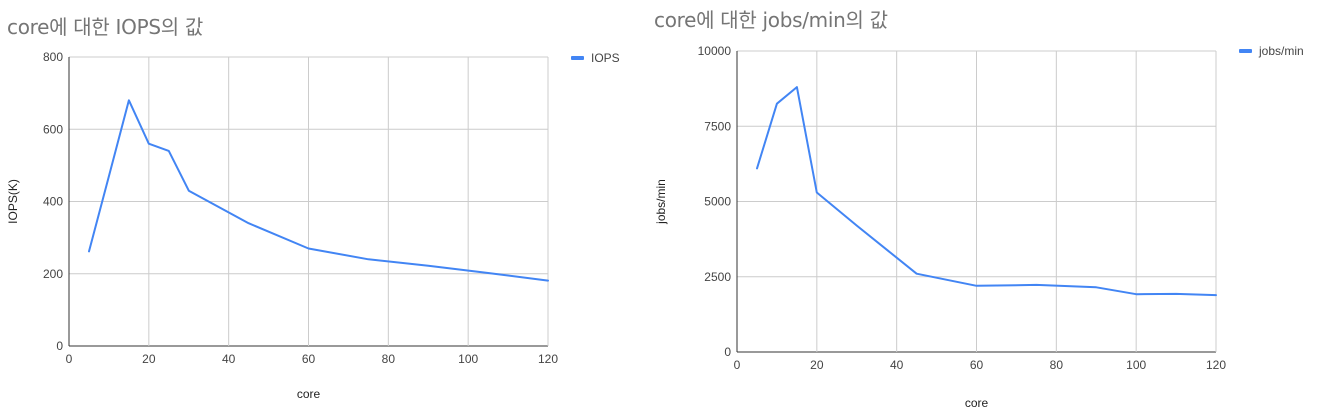 Image resolution: width=1325 pixels, height=418 pixels. I want to click on y-axis-title: IOPS(K), so click(13, 201).